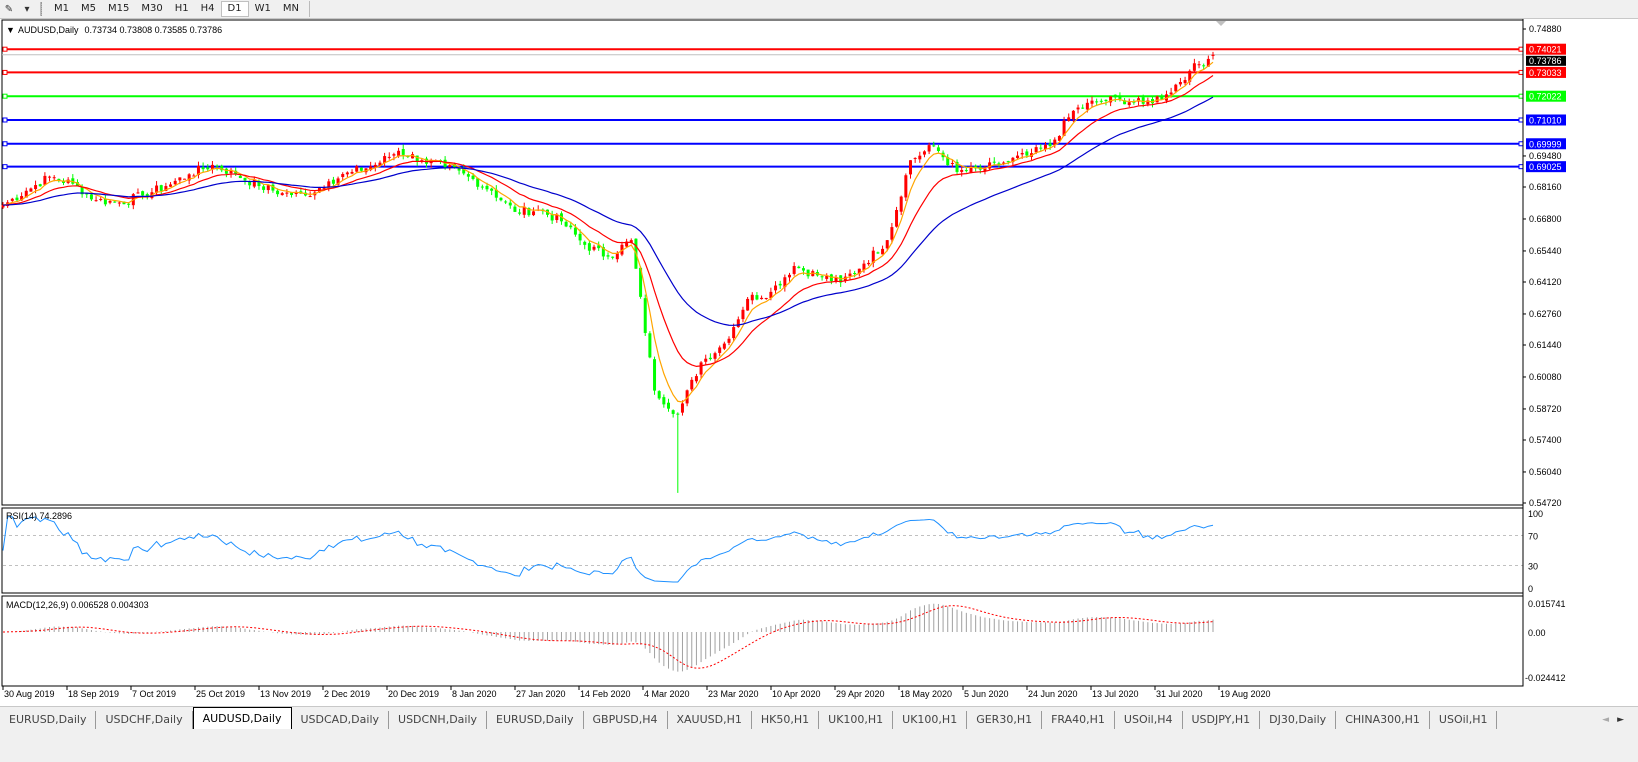  Describe the element at coordinates (710, 720) in the screenshot. I see `tab-xauusd-h1: XAUUSD,H1` at that location.